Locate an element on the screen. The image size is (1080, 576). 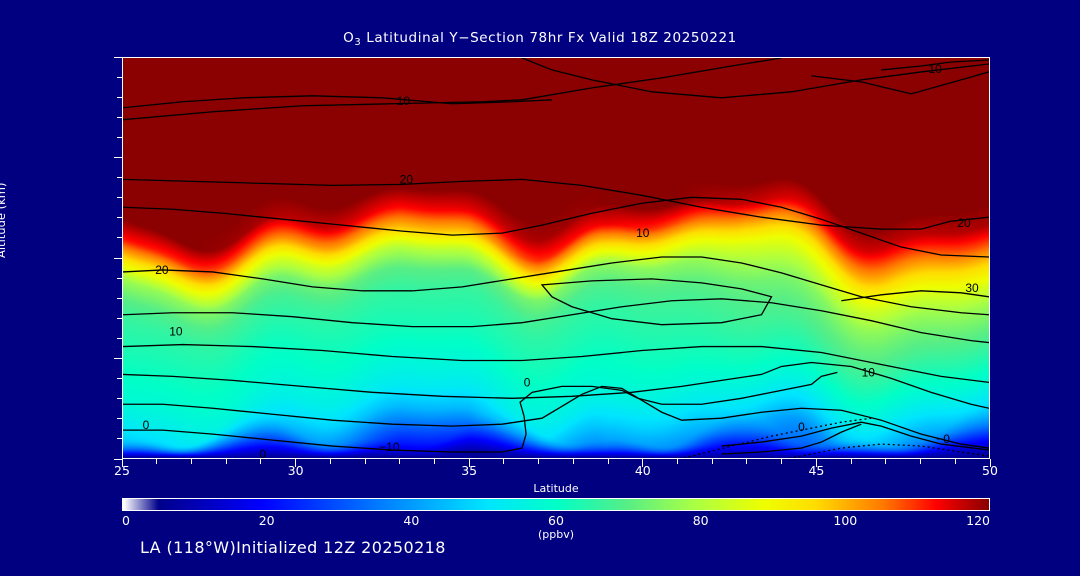
title-species: O is located at coordinates (349, 38).